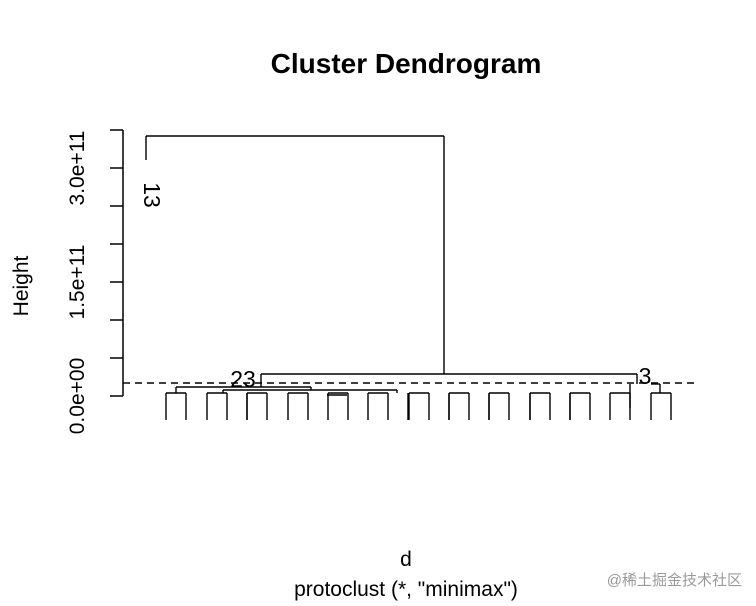  What do you see at coordinates (243, 379) in the screenshot?
I see `prototype-label-23: 23` at bounding box center [243, 379].